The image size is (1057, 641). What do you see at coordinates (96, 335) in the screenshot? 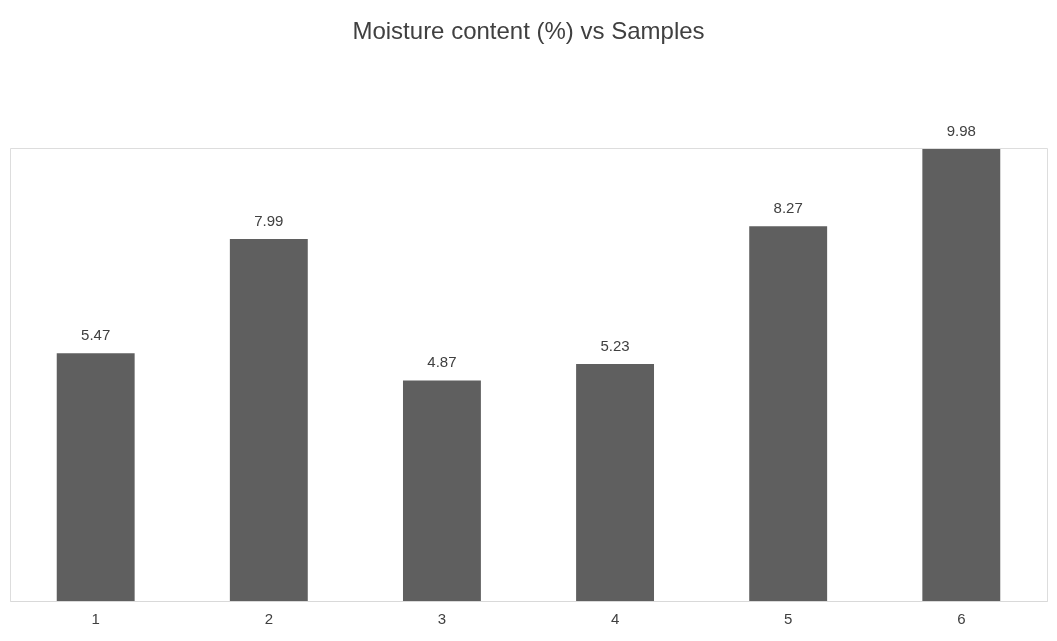
I see `data-label: 5.47` at bounding box center [96, 335].